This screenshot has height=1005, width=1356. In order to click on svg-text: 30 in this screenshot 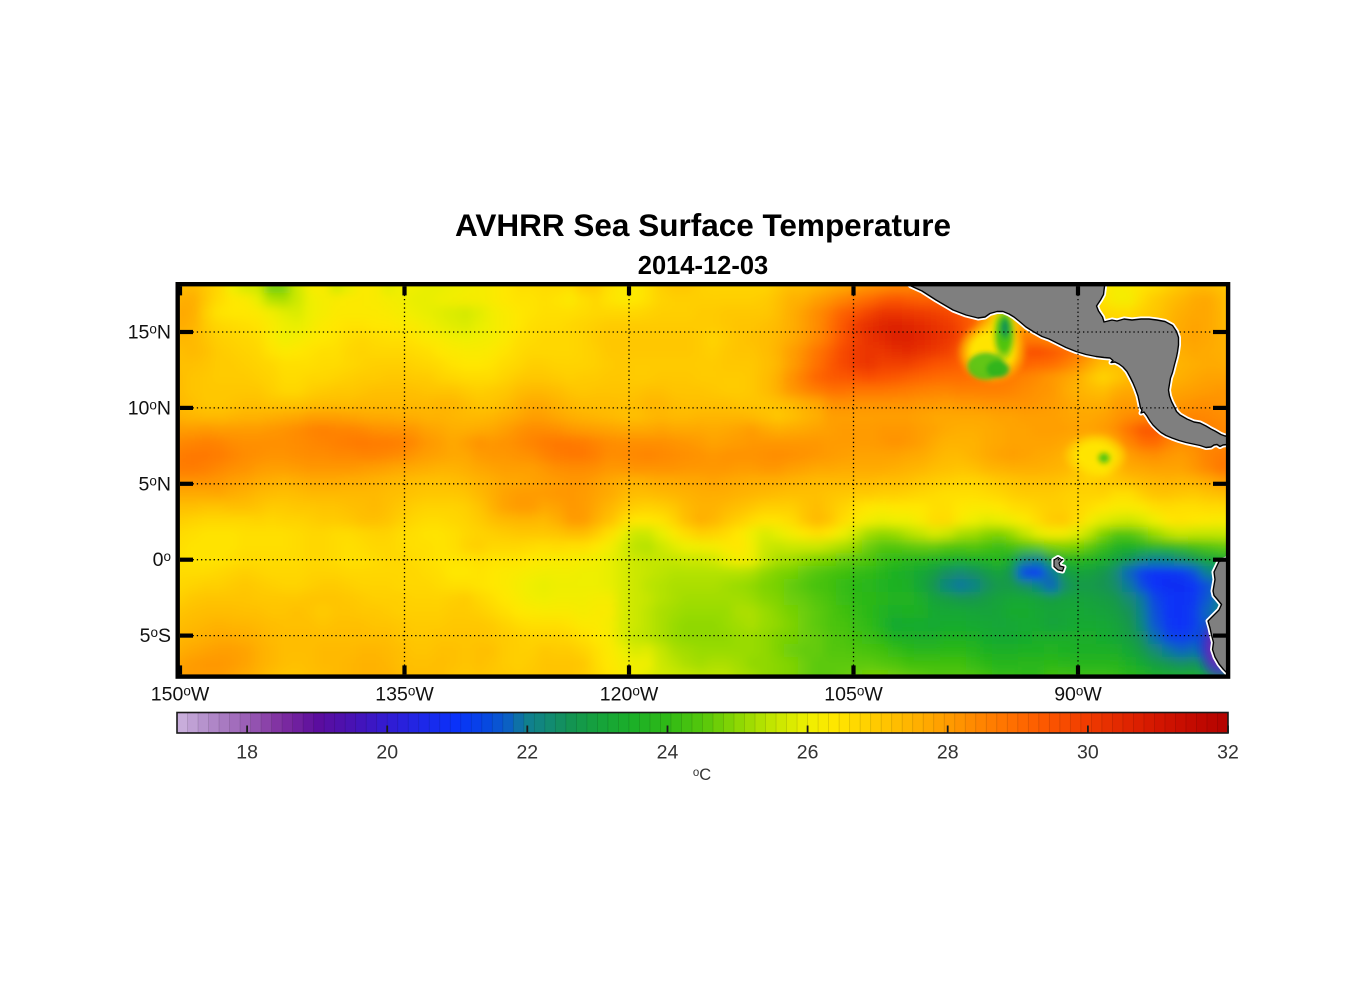, I will do `click(1088, 753)`.